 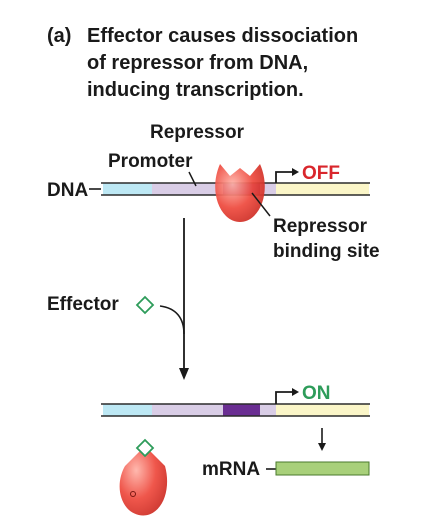 I want to click on repressor-released, so click(x=143, y=477).